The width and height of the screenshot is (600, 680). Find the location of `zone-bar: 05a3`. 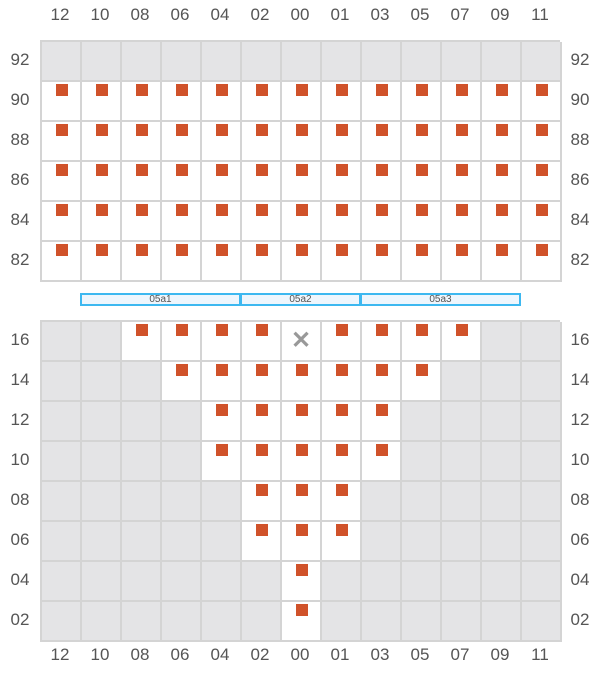

zone-bar: 05a3 is located at coordinates (440, 299).